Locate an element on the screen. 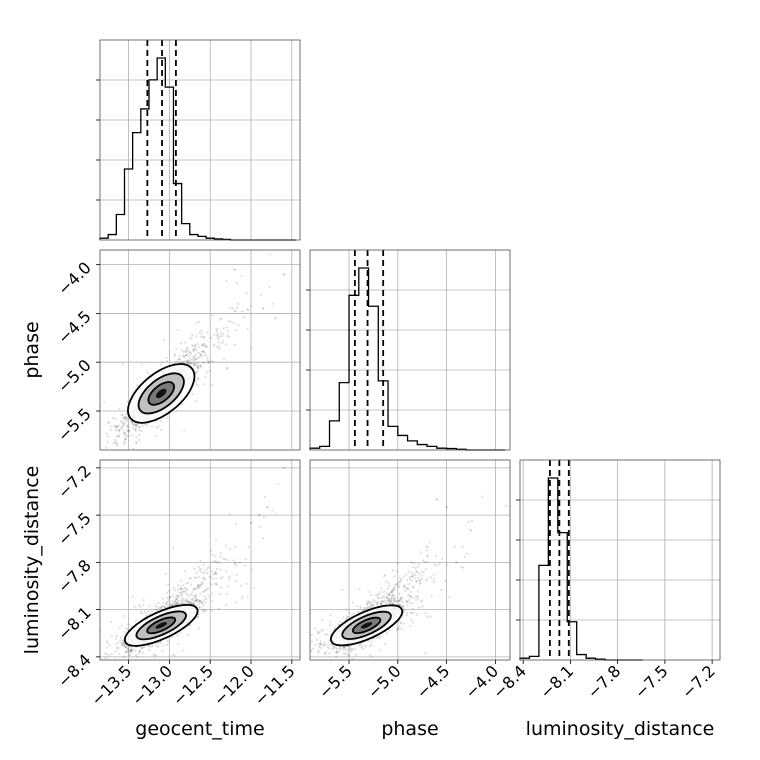 The width and height of the screenshot is (760, 760). scatter-panel-geocent_time-vs-luminosity_distance is located at coordinates (200, 560).